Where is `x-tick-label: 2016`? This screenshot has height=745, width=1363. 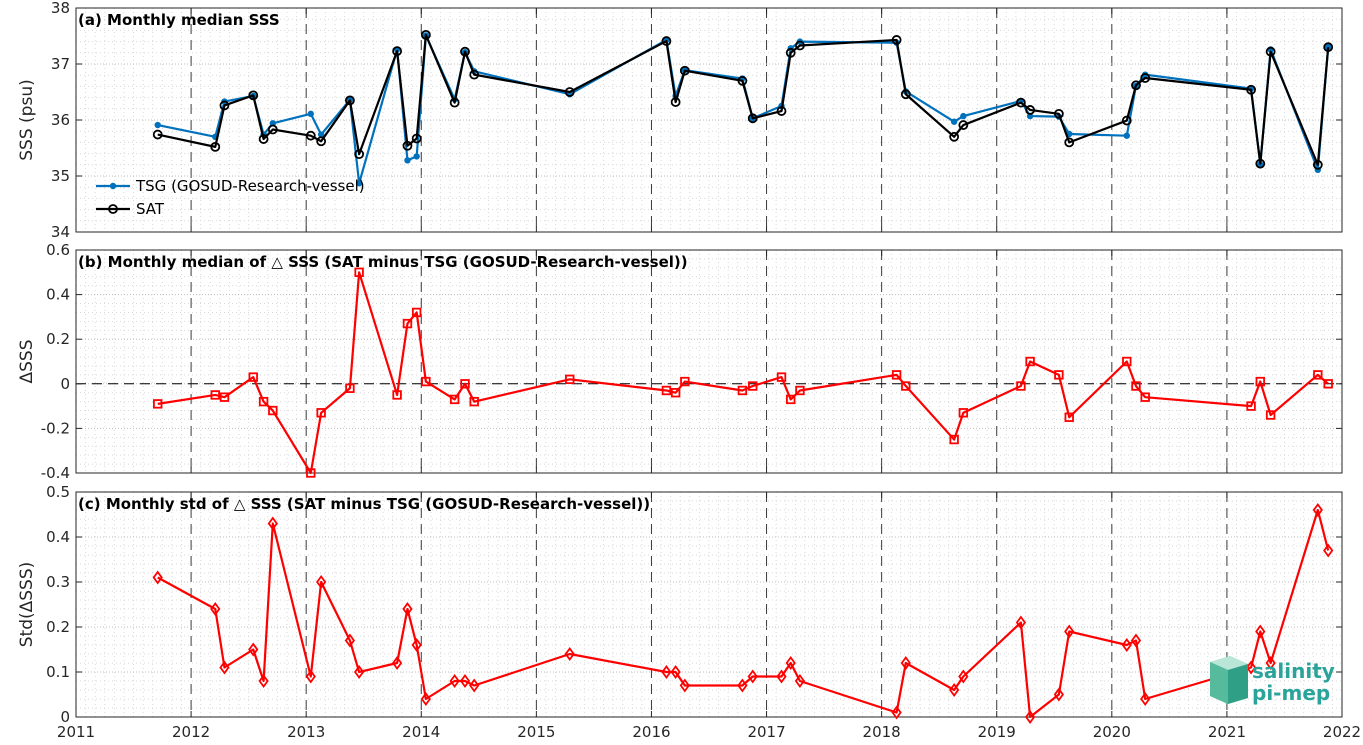
x-tick-label: 2016 is located at coordinates (651, 732).